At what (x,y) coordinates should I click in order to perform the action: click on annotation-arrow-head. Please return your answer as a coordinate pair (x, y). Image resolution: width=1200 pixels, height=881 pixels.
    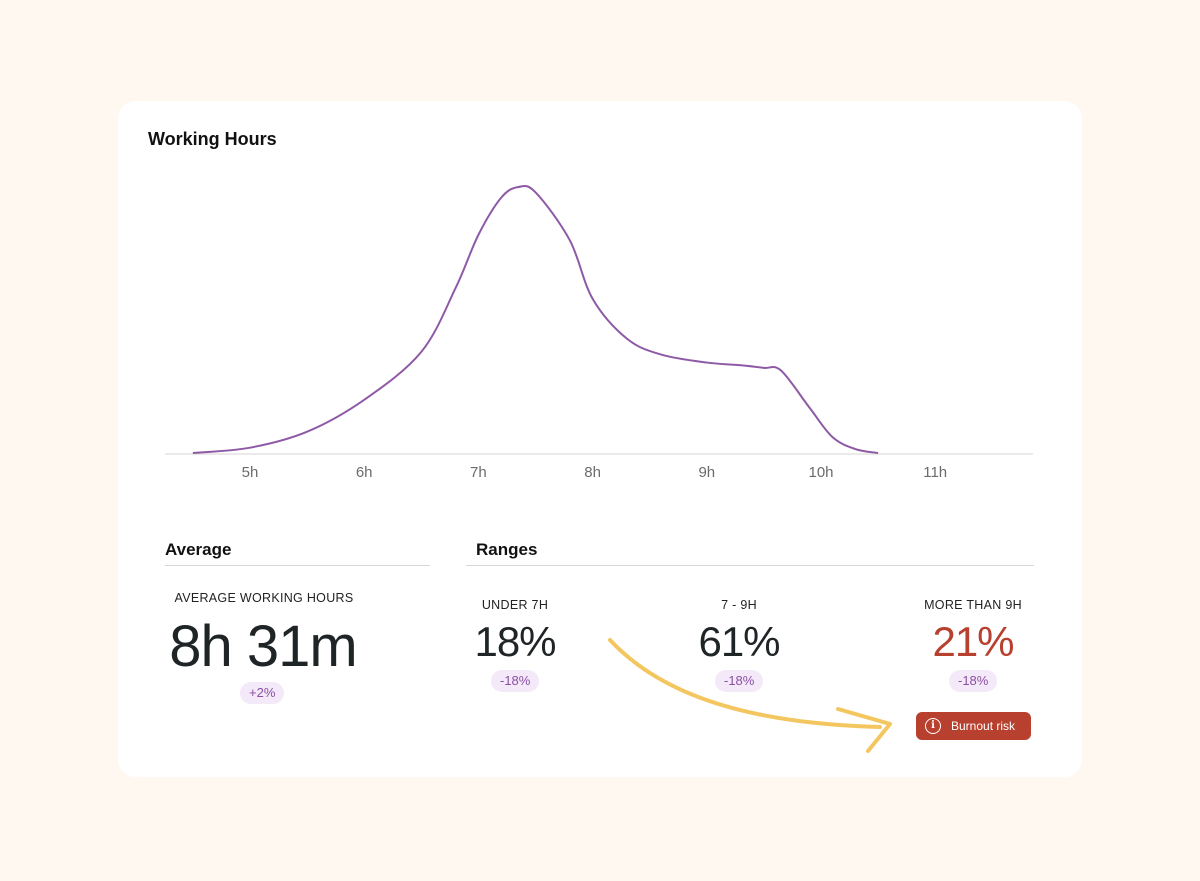
    Looking at the image, I should click on (864, 730).